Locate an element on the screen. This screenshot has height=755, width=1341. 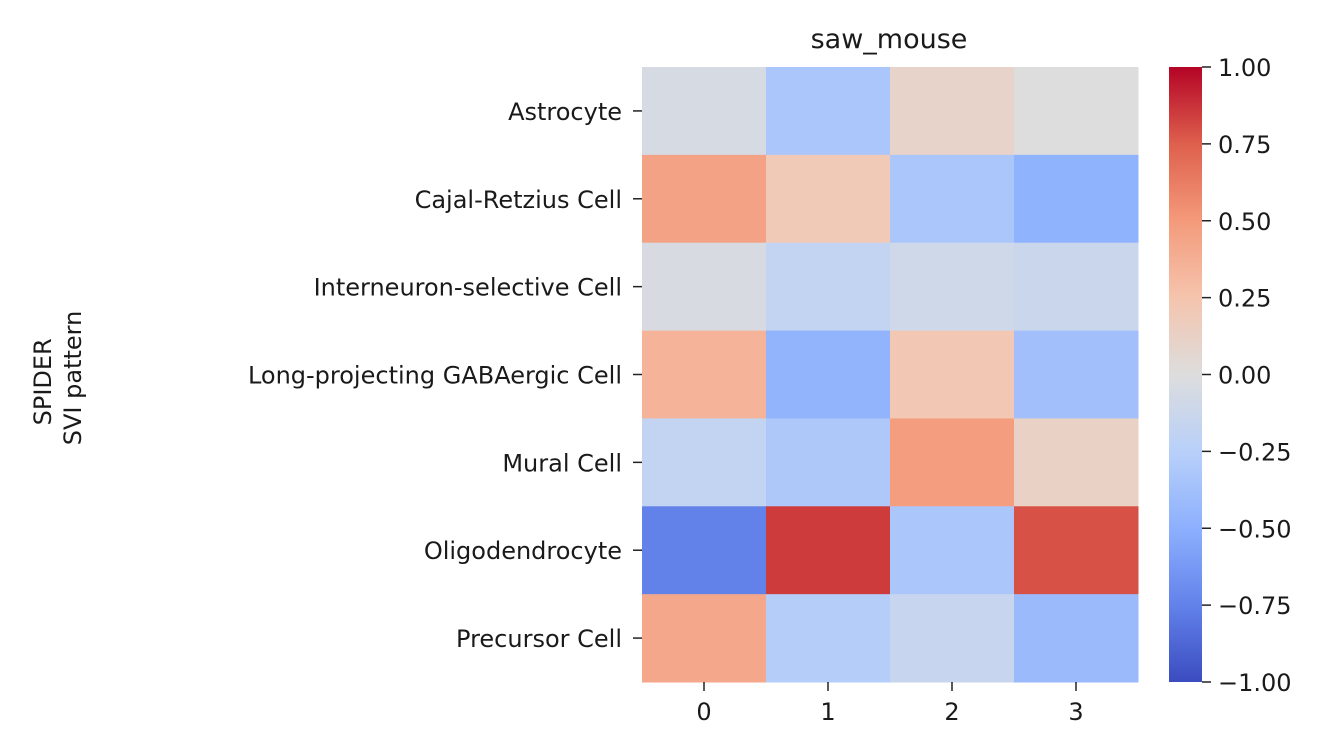
colorbar-tick-label: −0.25 is located at coordinates (1255, 452).